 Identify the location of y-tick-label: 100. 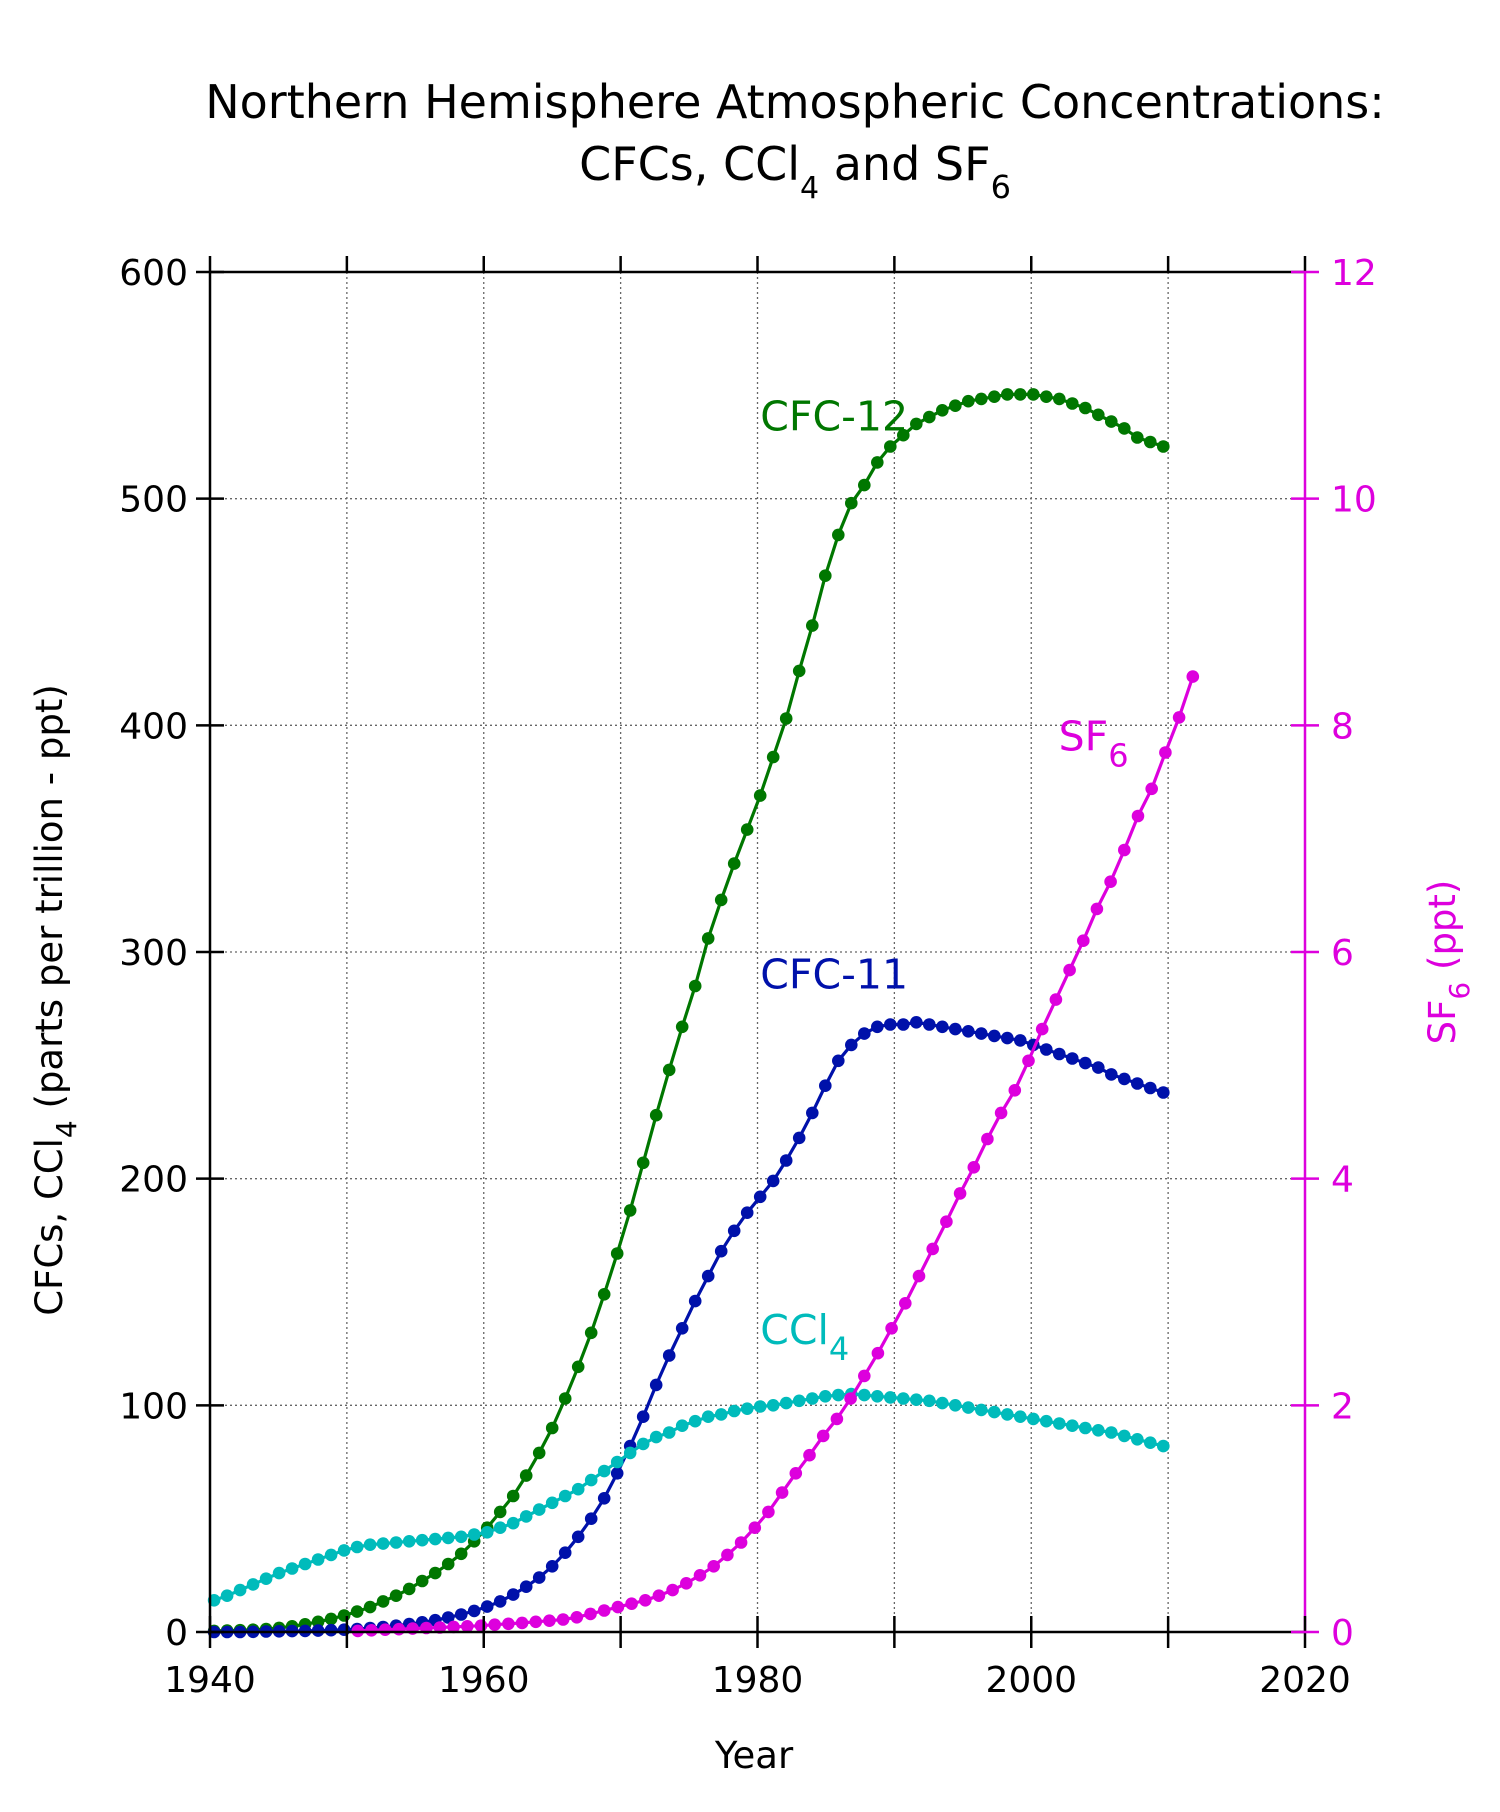
(153, 1406).